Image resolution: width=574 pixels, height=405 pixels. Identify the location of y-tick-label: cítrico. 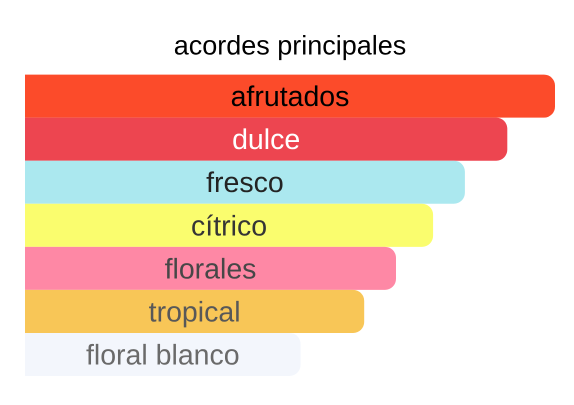
(229, 226).